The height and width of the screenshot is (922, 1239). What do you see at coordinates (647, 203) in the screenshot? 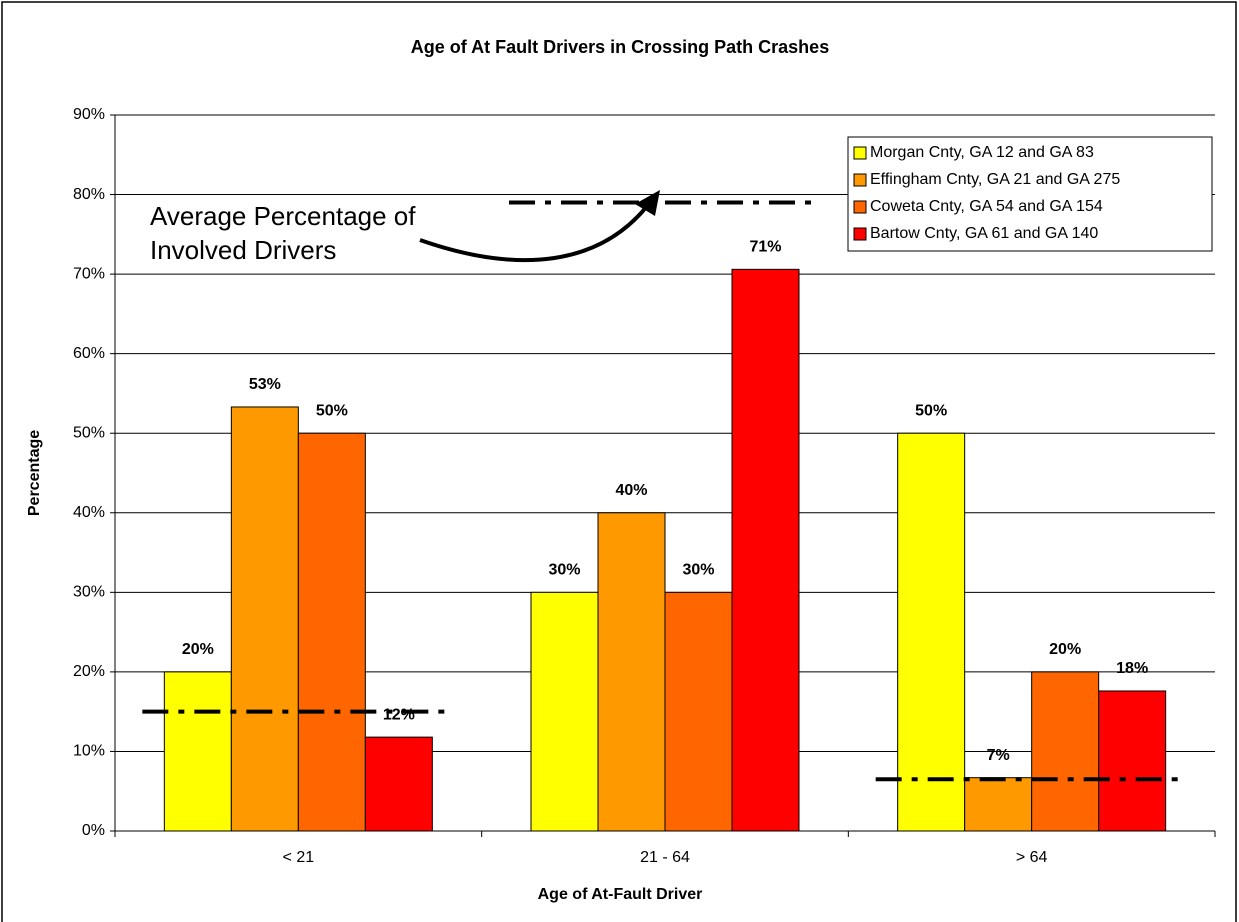
I see `arrow-head` at bounding box center [647, 203].